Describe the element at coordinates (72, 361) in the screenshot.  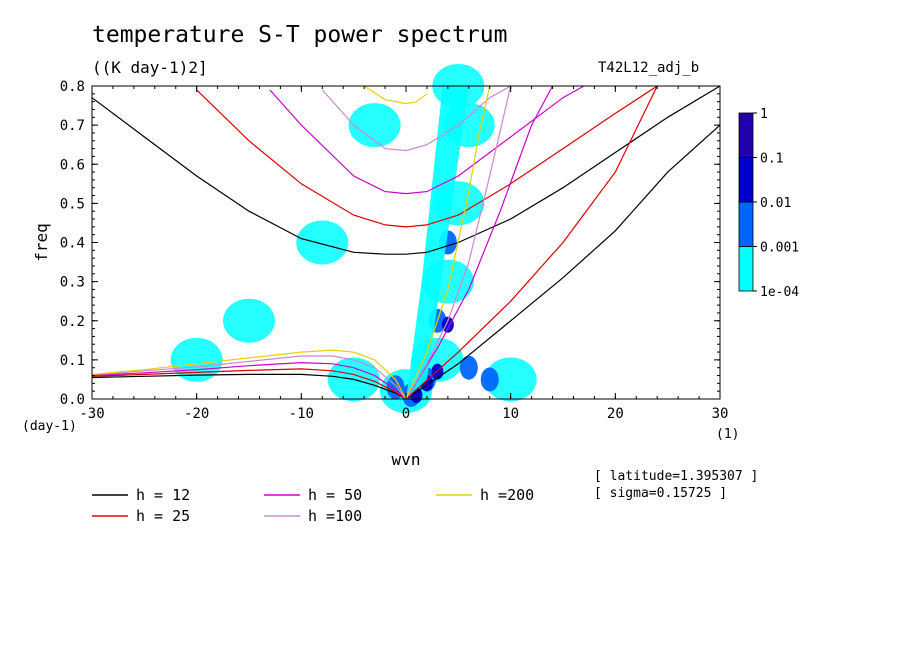
I see `y-tick-label: 0.1` at that location.